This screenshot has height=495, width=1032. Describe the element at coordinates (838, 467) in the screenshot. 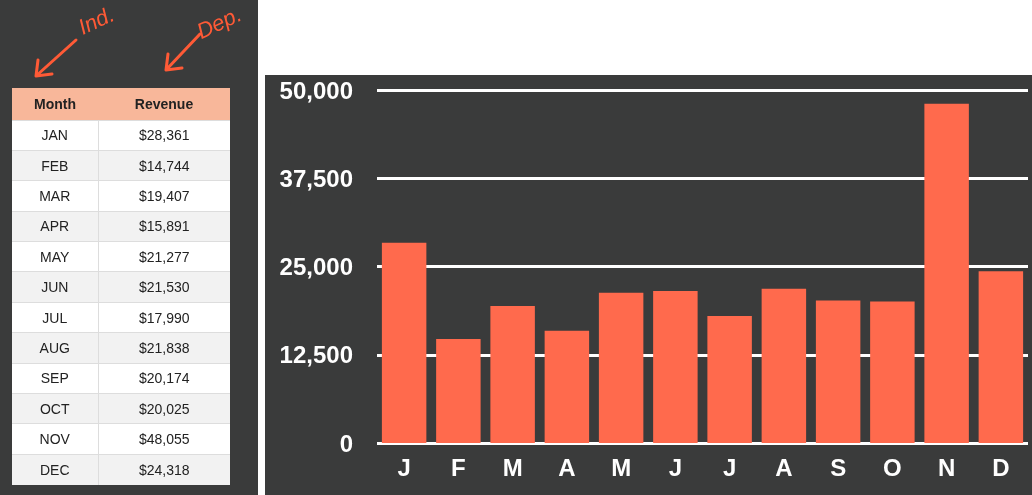

I see `x-tick-label: S` at that location.